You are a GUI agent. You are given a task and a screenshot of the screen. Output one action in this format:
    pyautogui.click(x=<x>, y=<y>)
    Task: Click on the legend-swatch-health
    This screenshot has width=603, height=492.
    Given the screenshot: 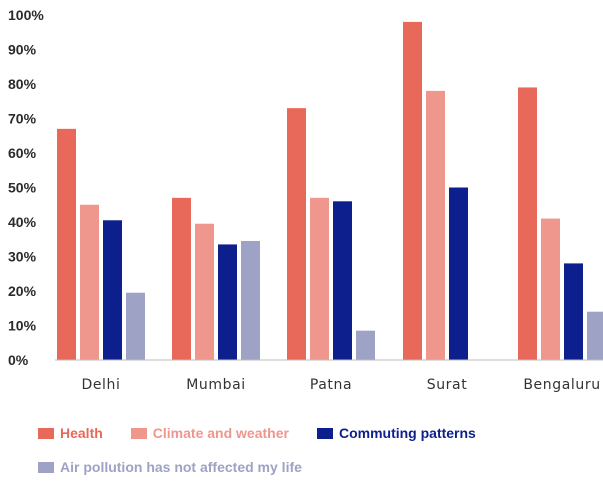 What is the action you would take?
    pyautogui.click(x=46, y=433)
    